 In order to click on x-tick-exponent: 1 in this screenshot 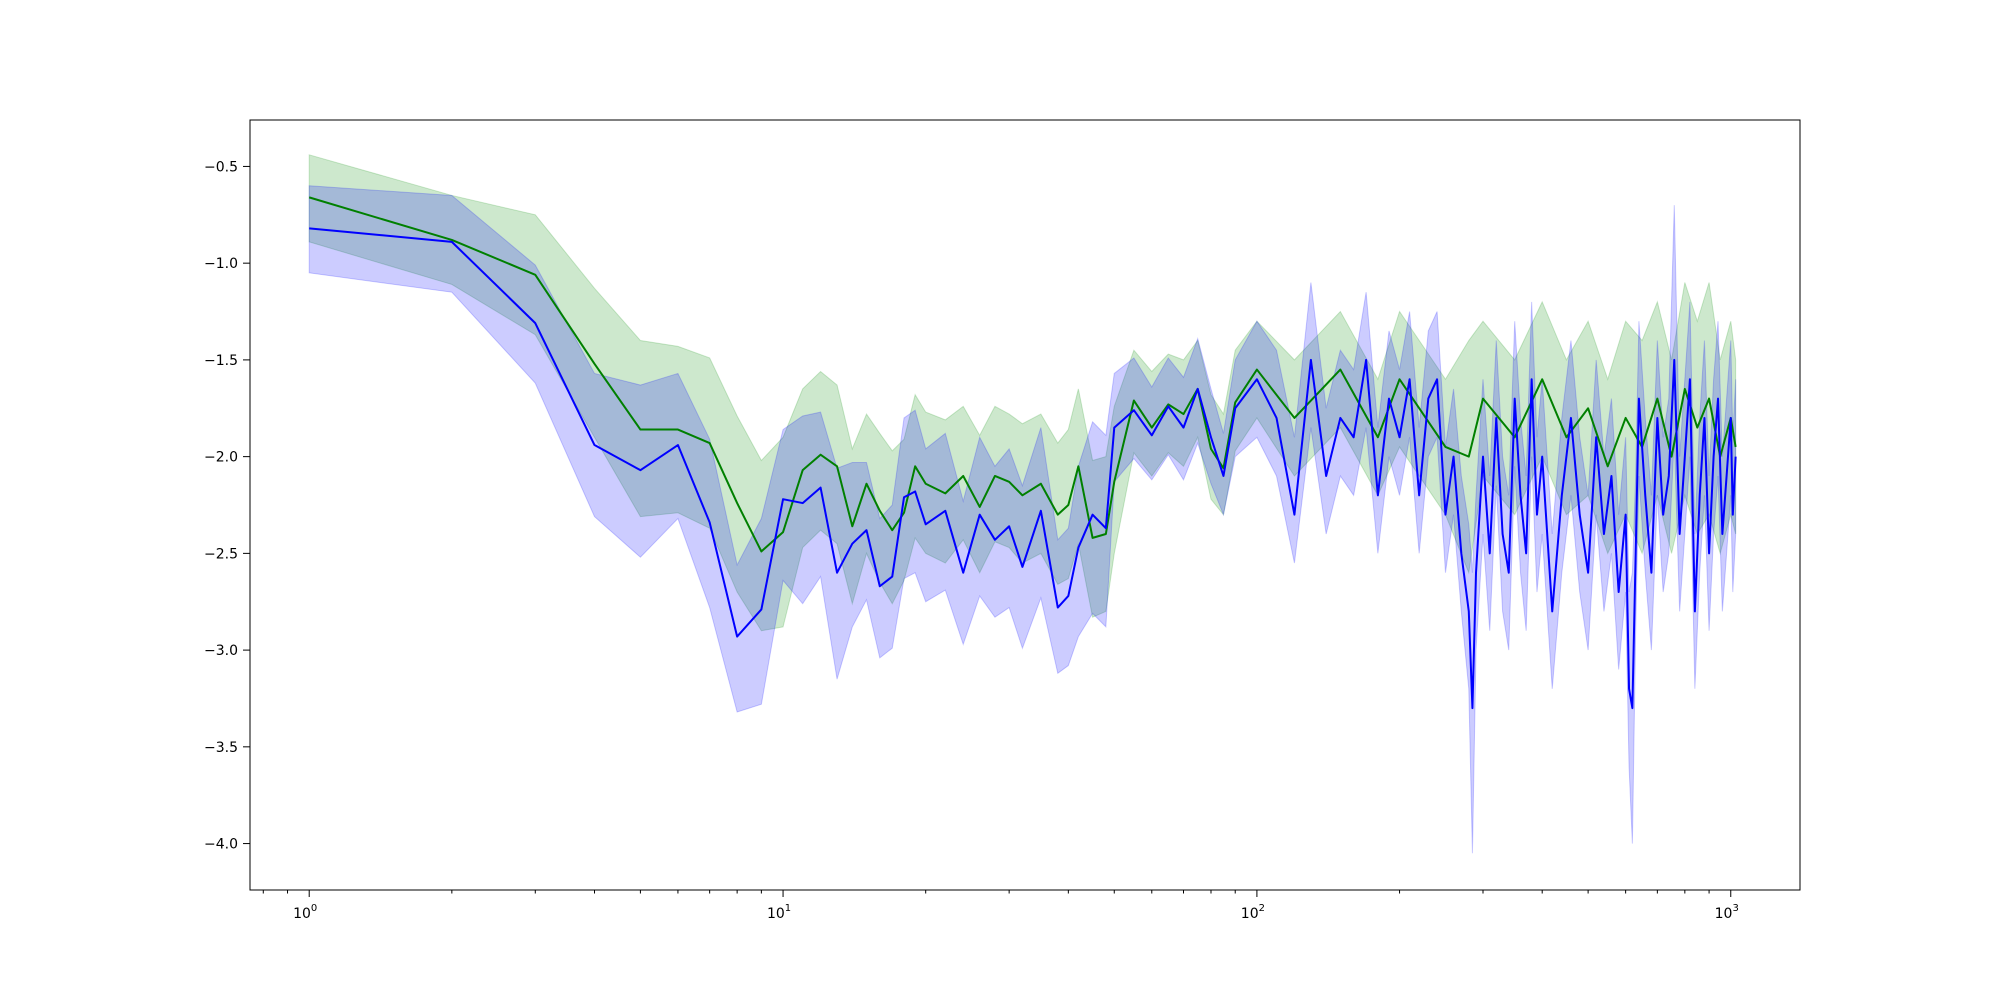, I will do `click(788, 908)`.